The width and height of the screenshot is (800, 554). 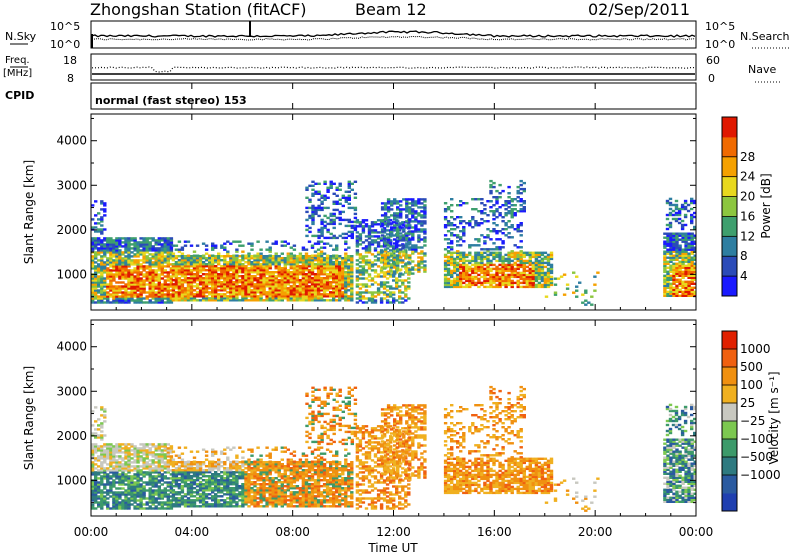 I want to click on nave-trace, so click(x=394, y=69).